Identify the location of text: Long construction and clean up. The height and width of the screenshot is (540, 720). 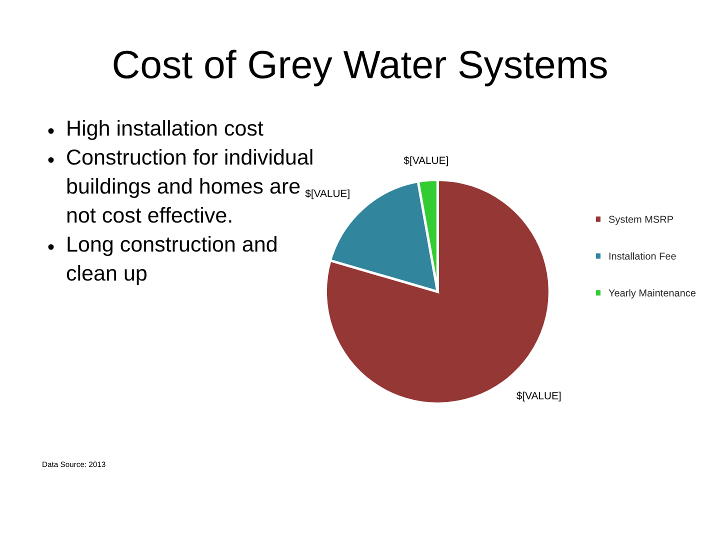
(171, 261).